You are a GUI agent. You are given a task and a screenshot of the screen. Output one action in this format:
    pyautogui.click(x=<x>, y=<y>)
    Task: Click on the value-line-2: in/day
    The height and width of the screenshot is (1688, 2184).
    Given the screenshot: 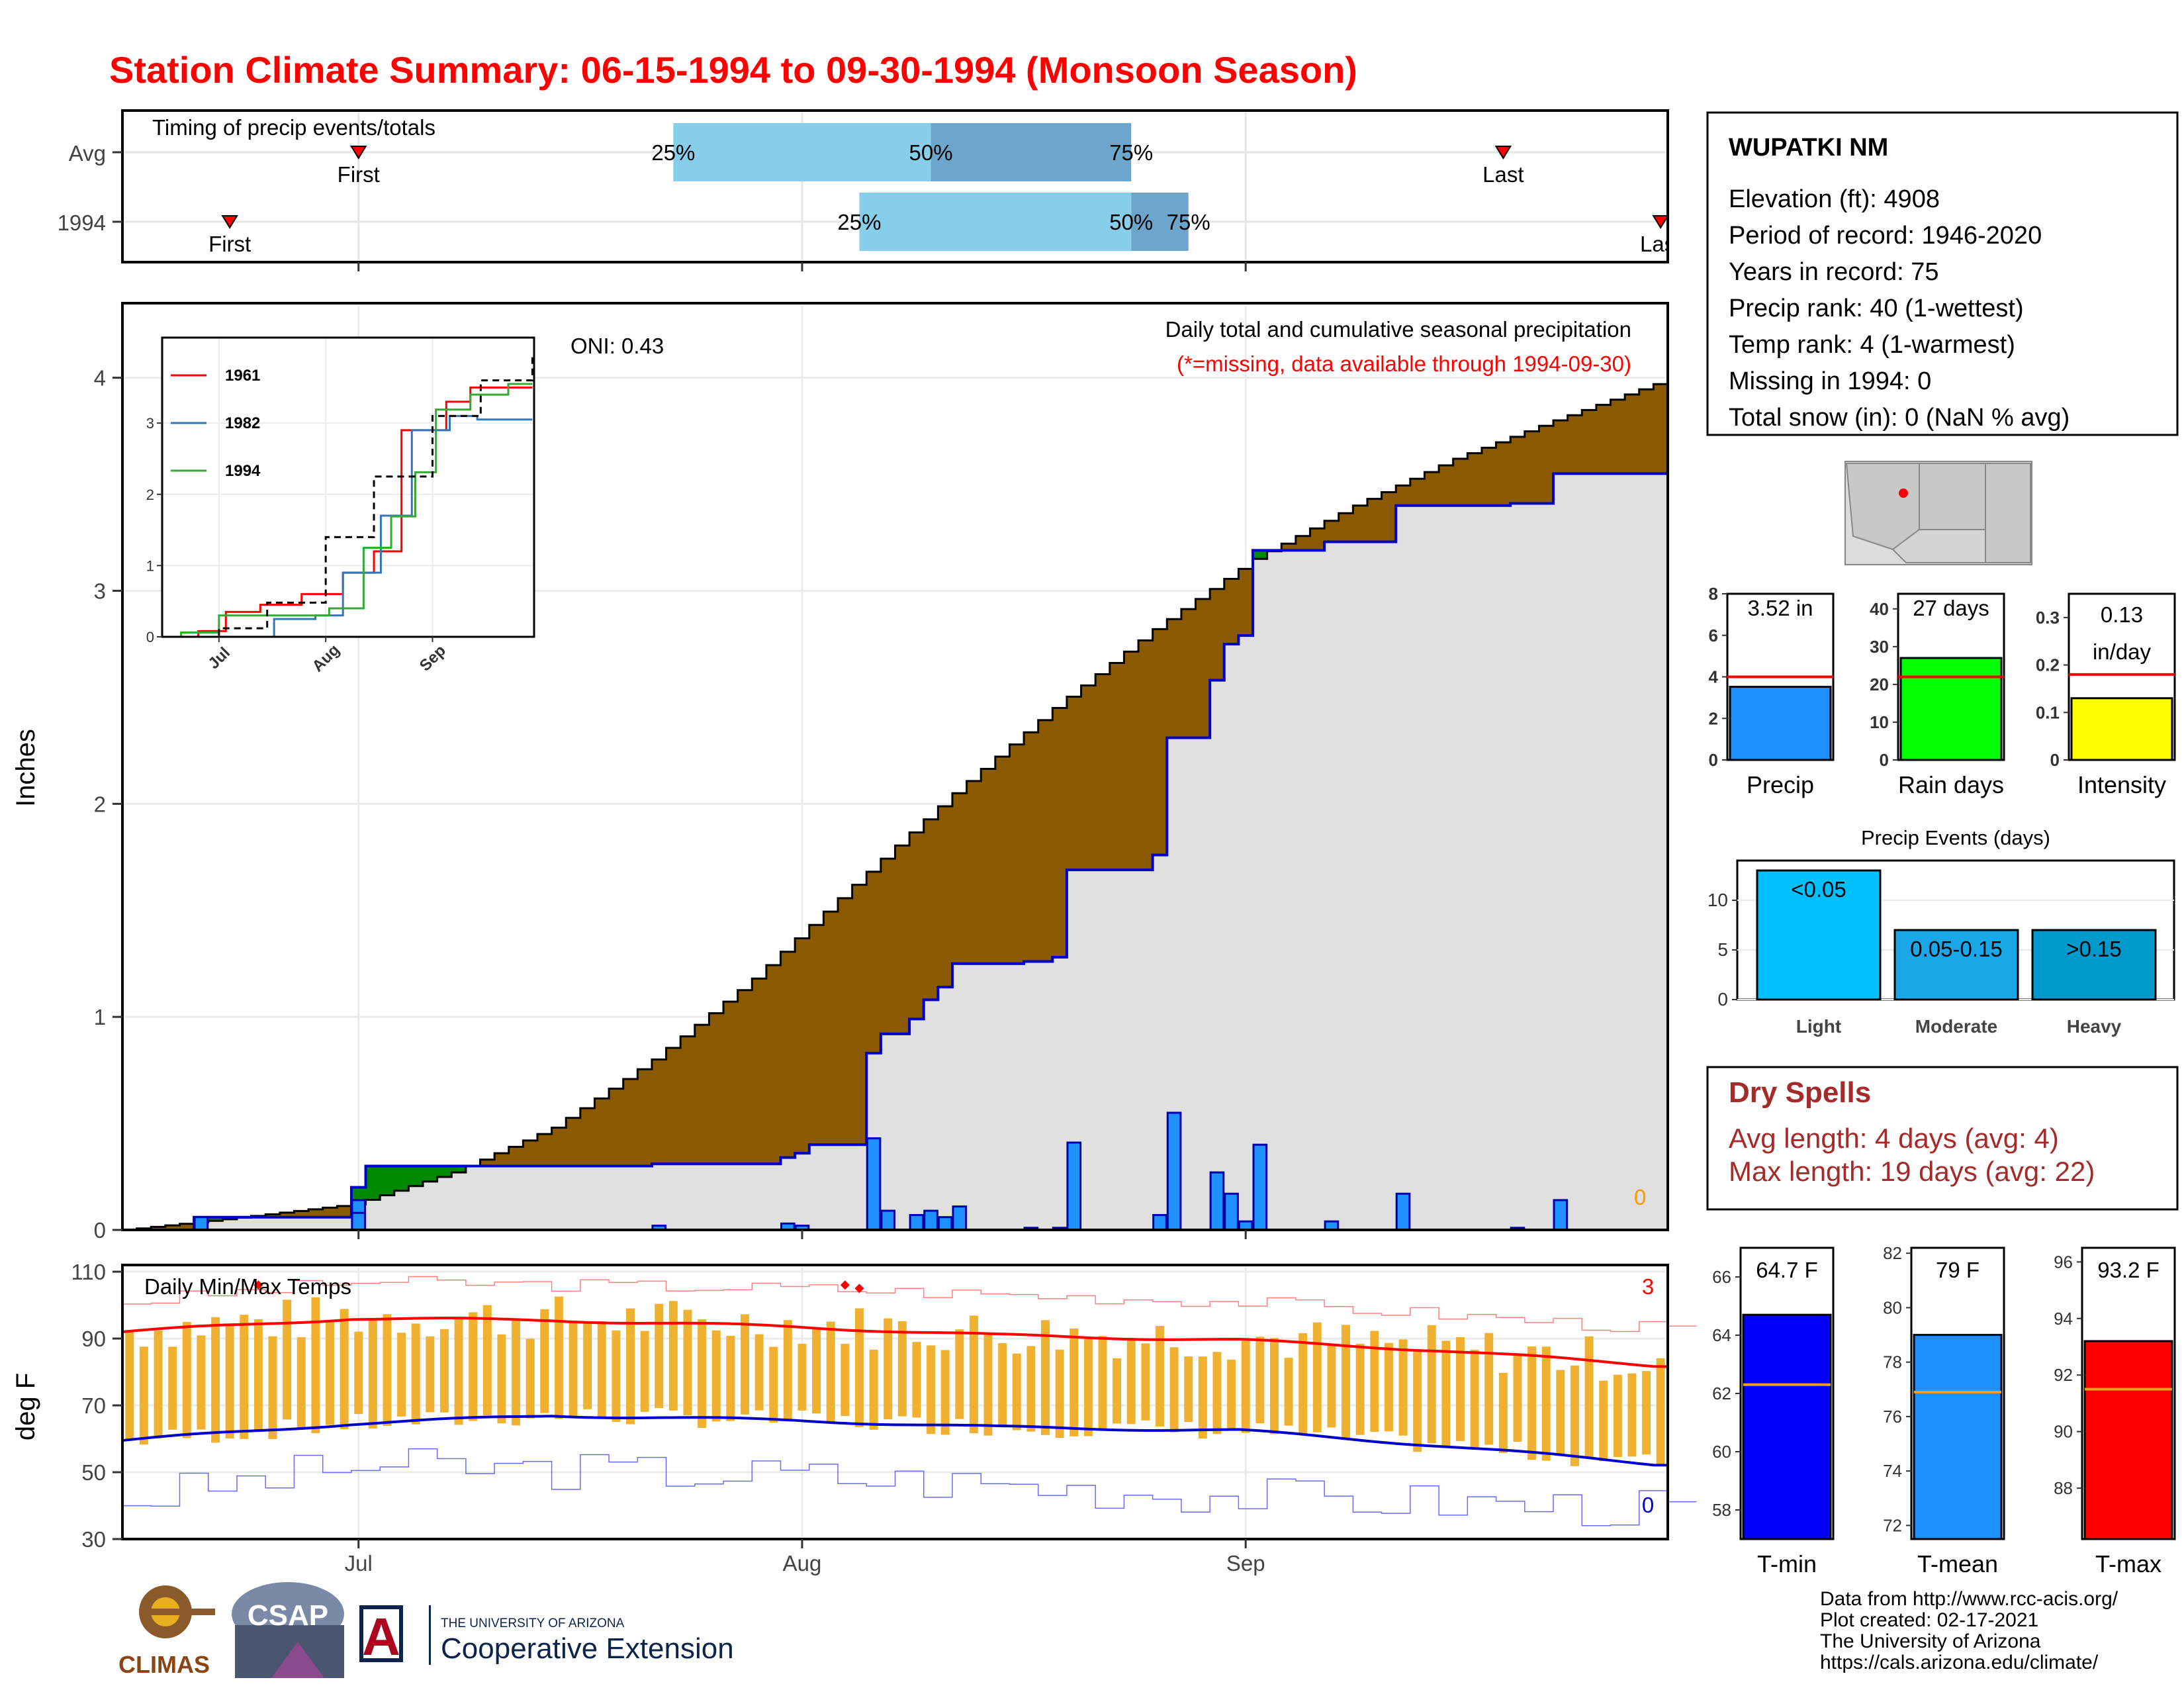 What is the action you would take?
    pyautogui.click(x=2122, y=651)
    